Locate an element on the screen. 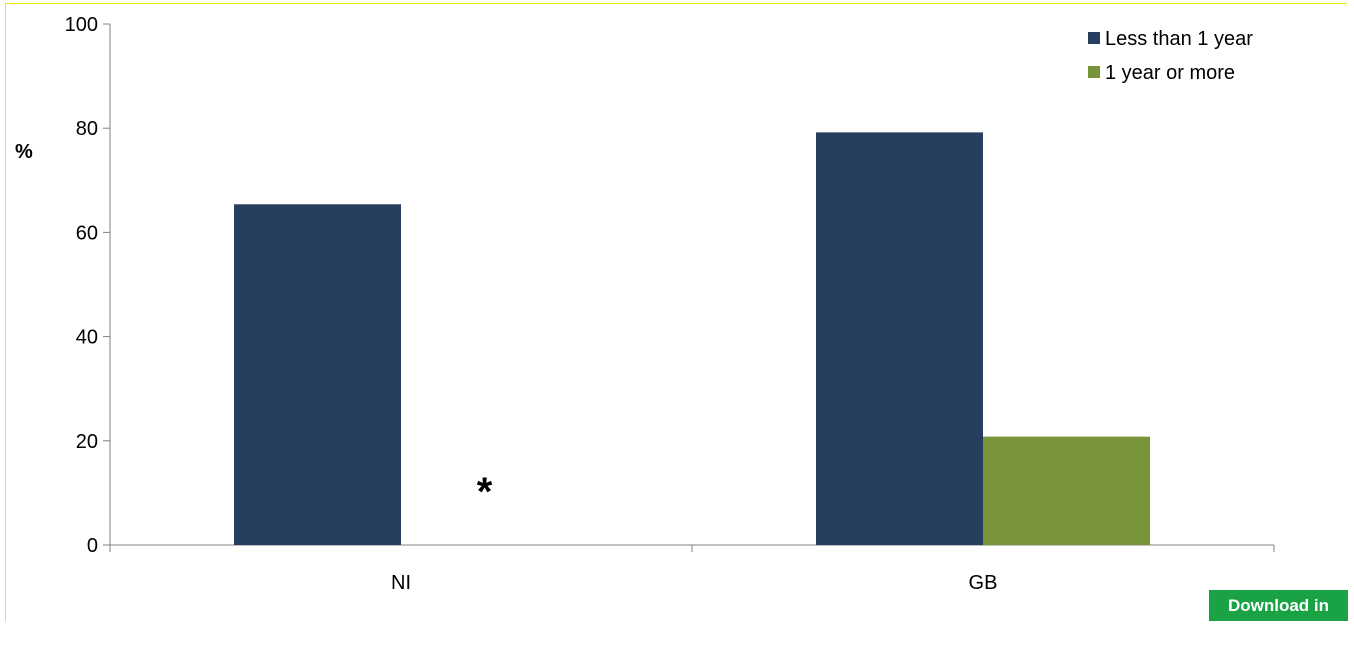 The height and width of the screenshot is (652, 1354). x-tick-label: GB is located at coordinates (983, 583).